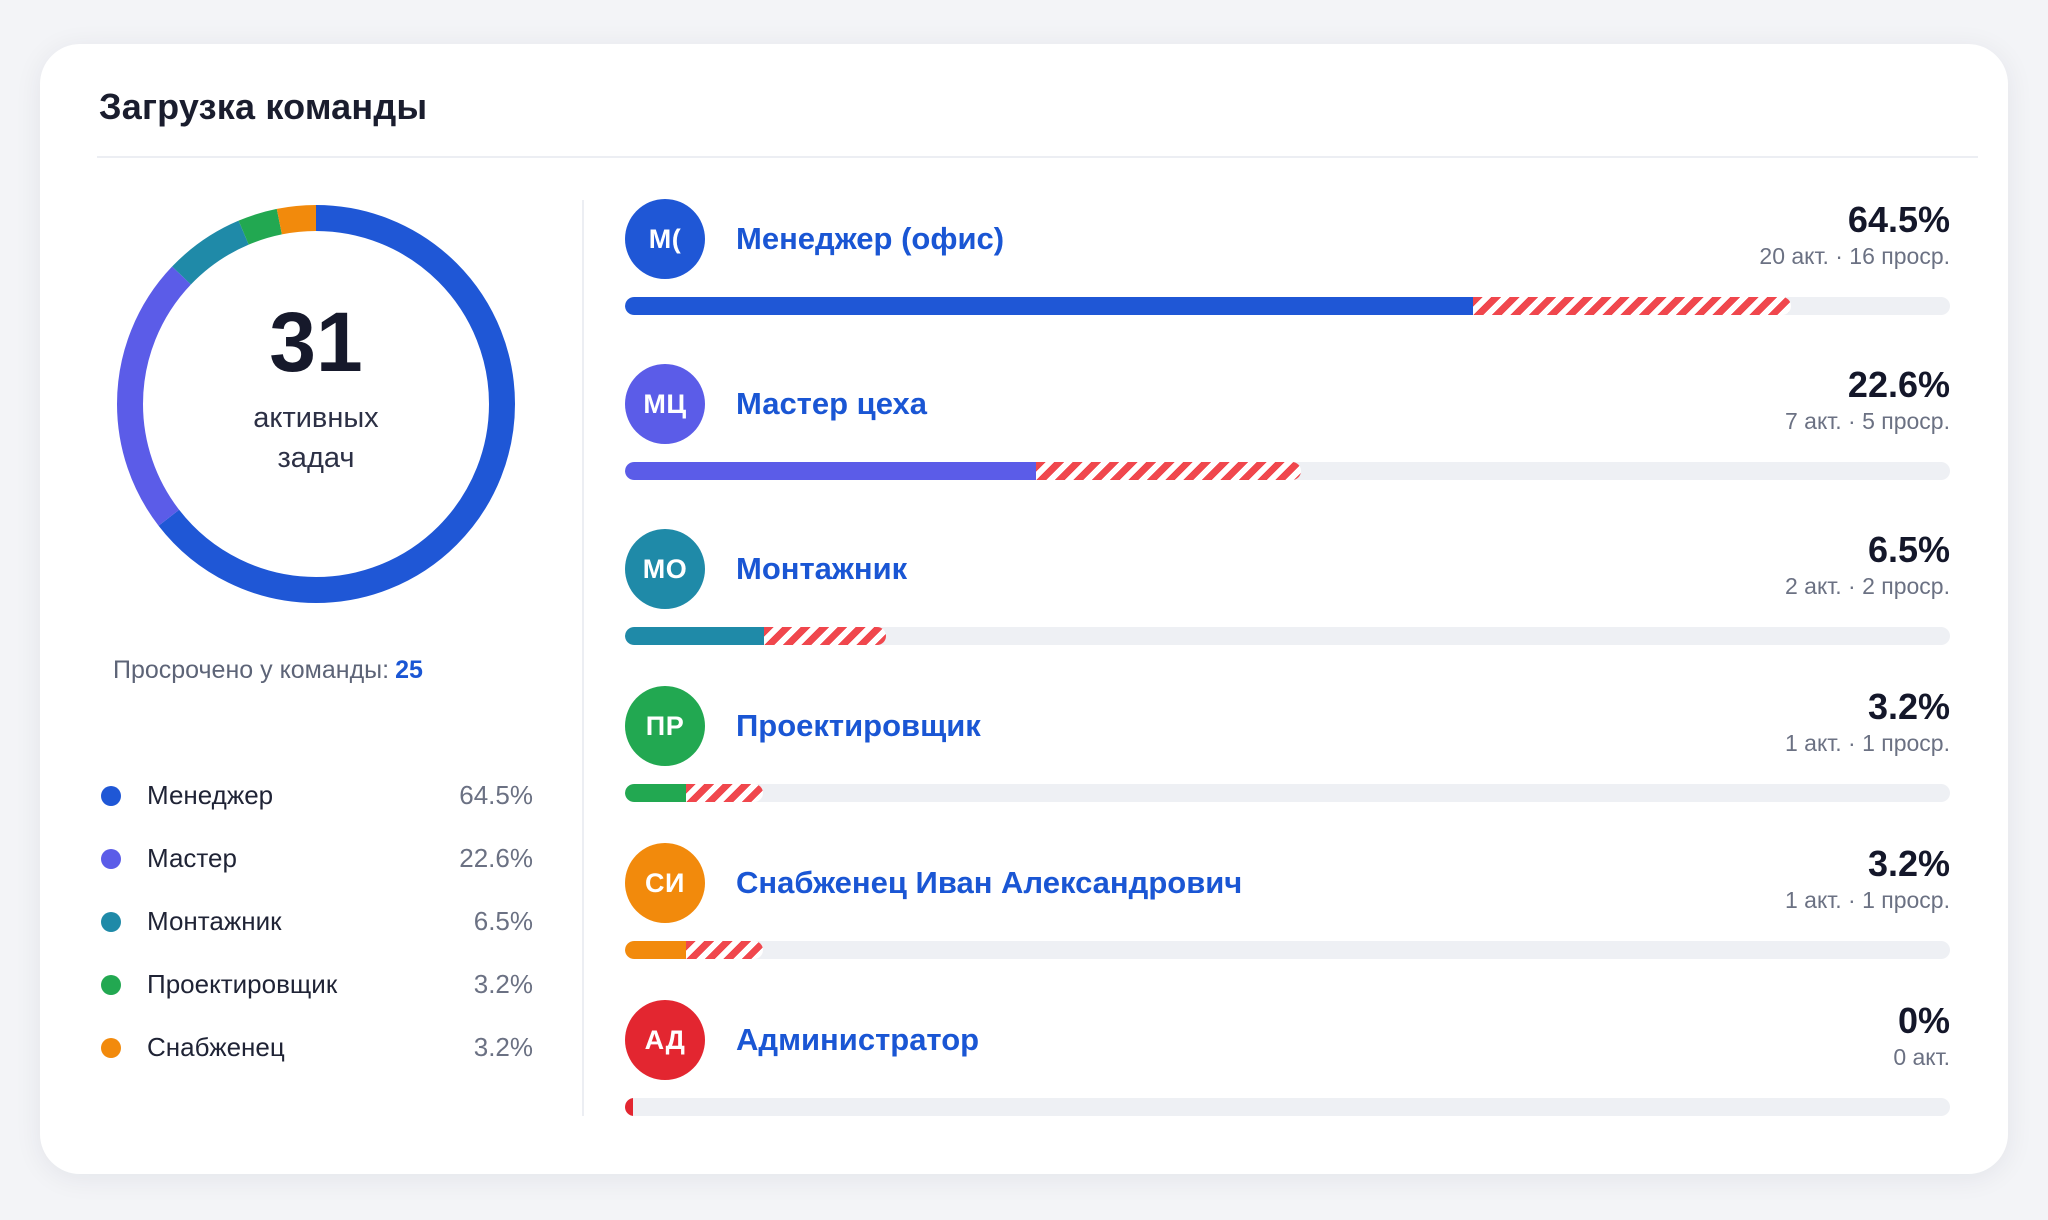  I want to click on active-tasks-caption: активных задач, so click(316, 438).